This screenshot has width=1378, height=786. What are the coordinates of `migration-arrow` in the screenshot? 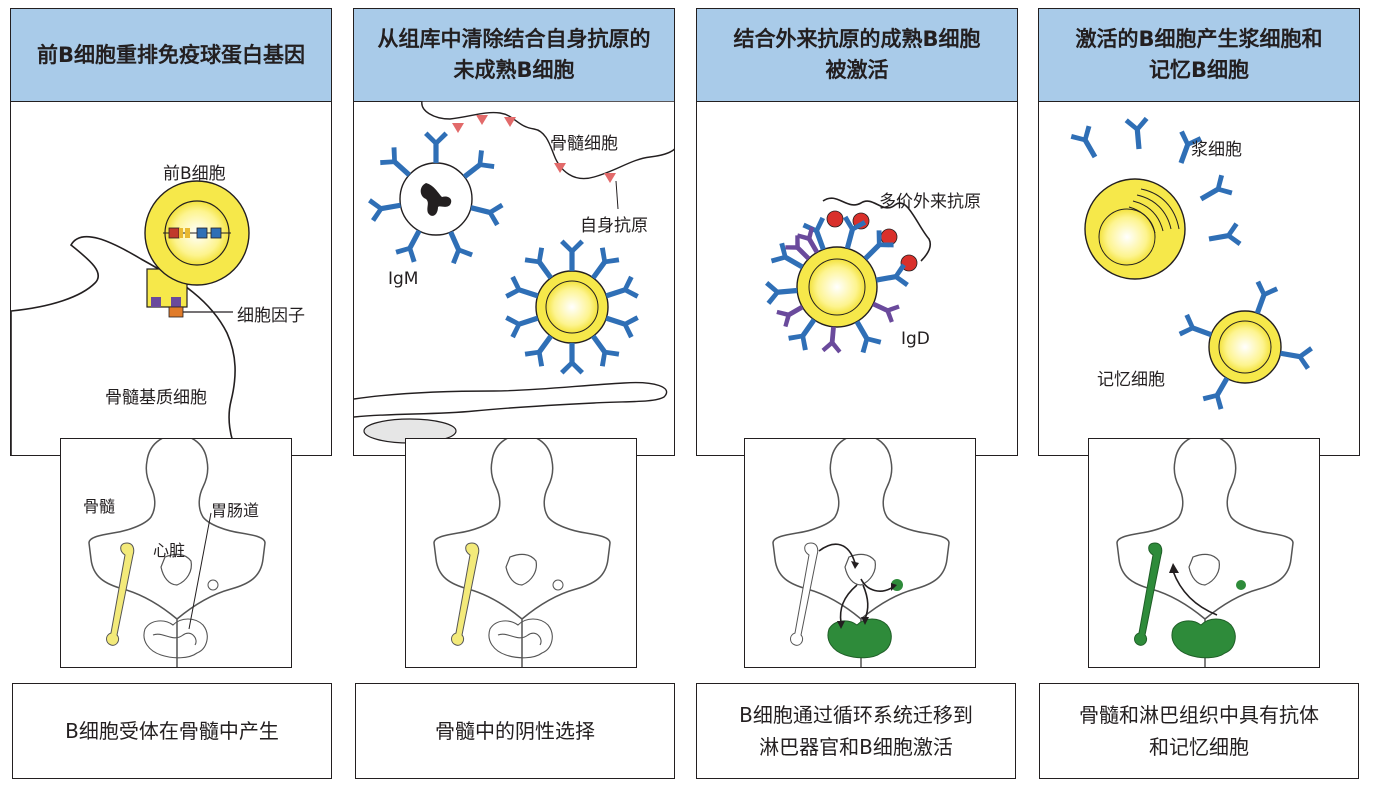 It's located at (837, 553).